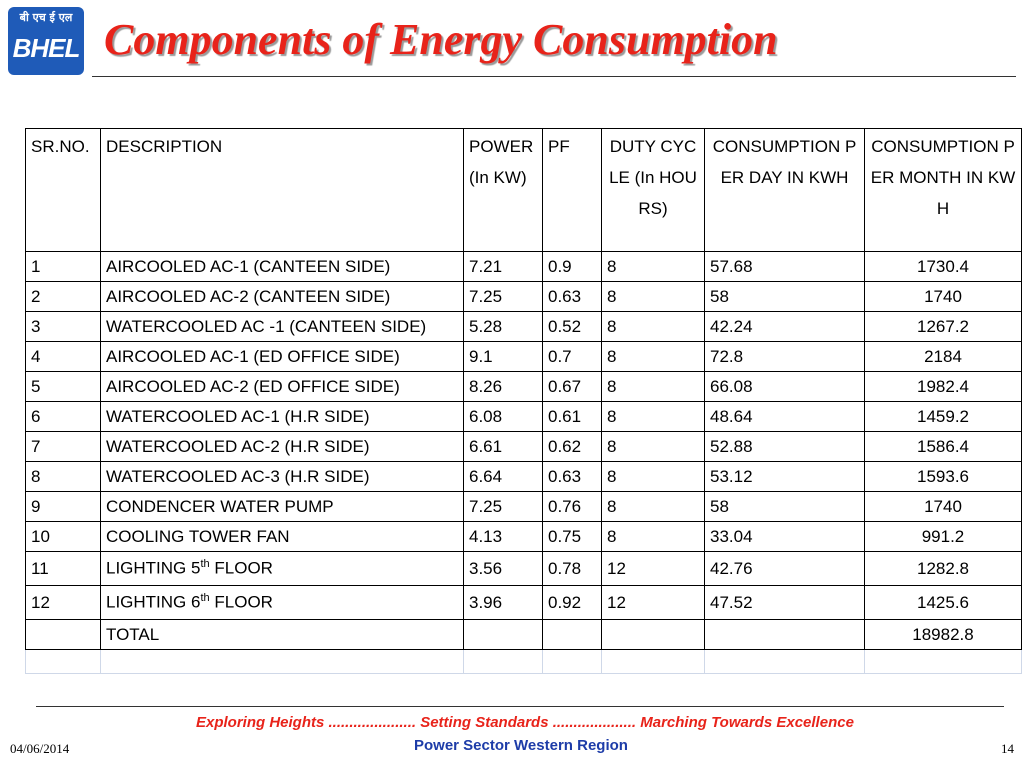 Image resolution: width=1024 pixels, height=768 pixels. What do you see at coordinates (46, 41) in the screenshot?
I see `bhel-logo: बी एच ई एल BHEL` at bounding box center [46, 41].